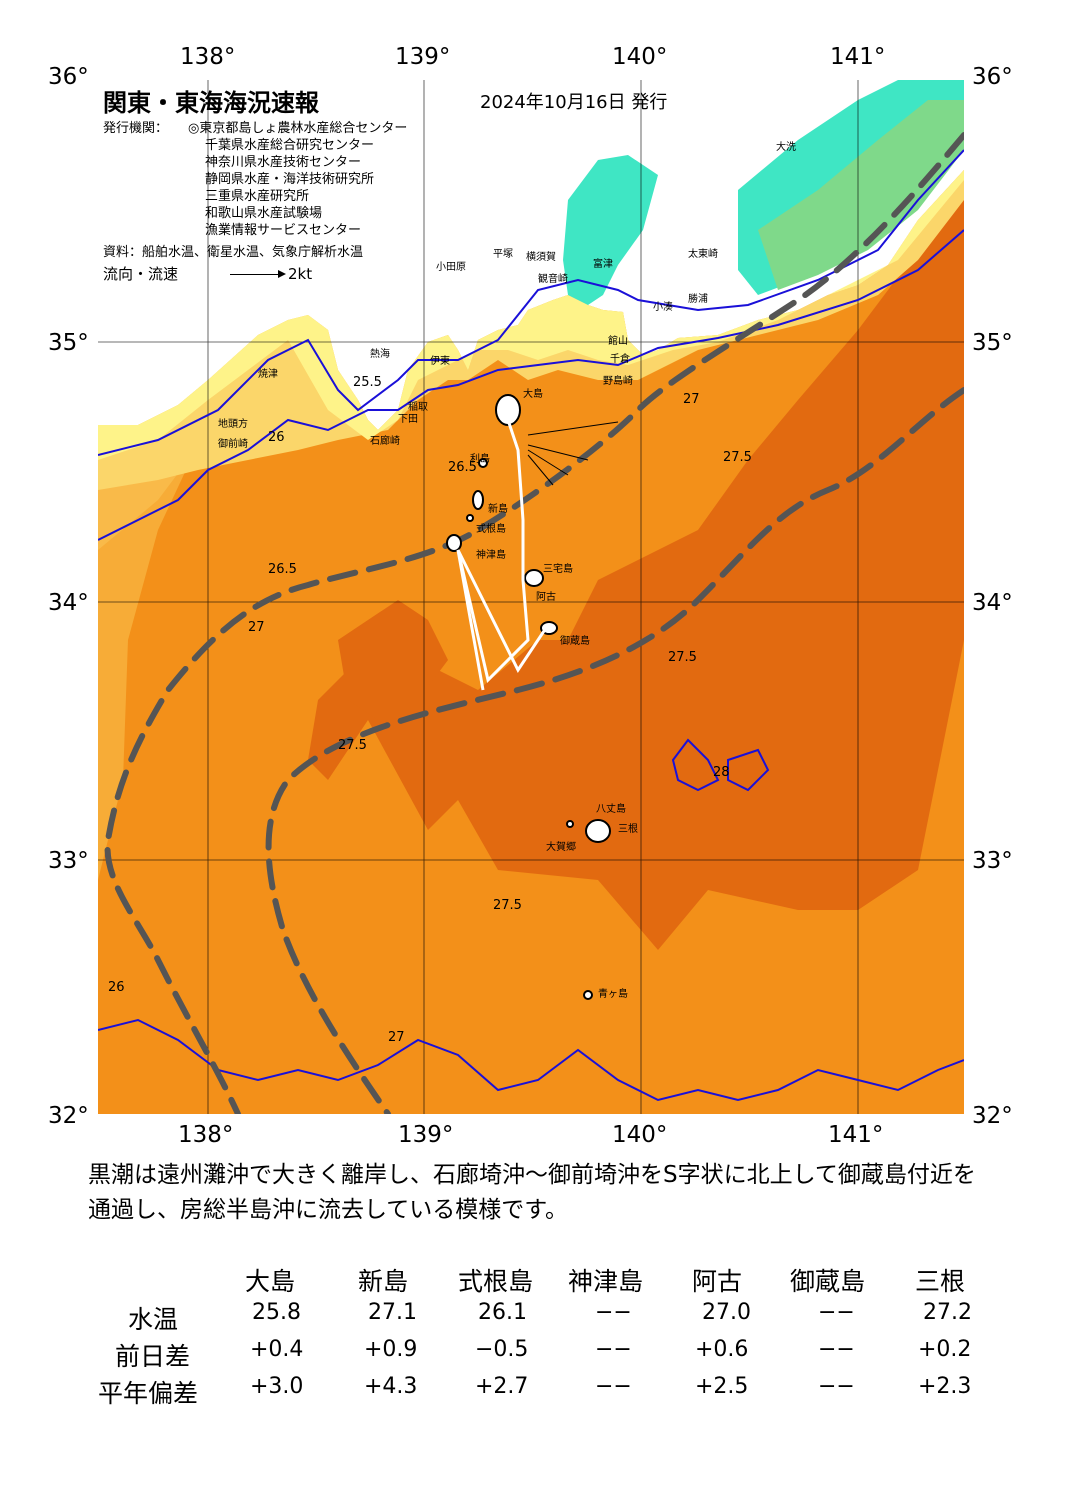 The image size is (1065, 1505). Describe the element at coordinates (153, 1356) in the screenshot. I see `row-label-diff: 前日差` at that location.